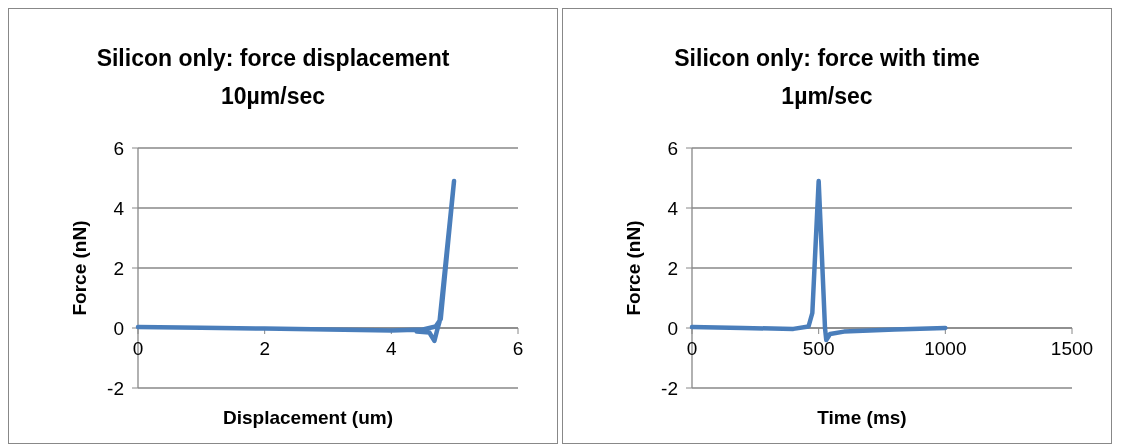 The width and height of the screenshot is (1121, 444). I want to click on x-tick-label: 4, so click(392, 348).